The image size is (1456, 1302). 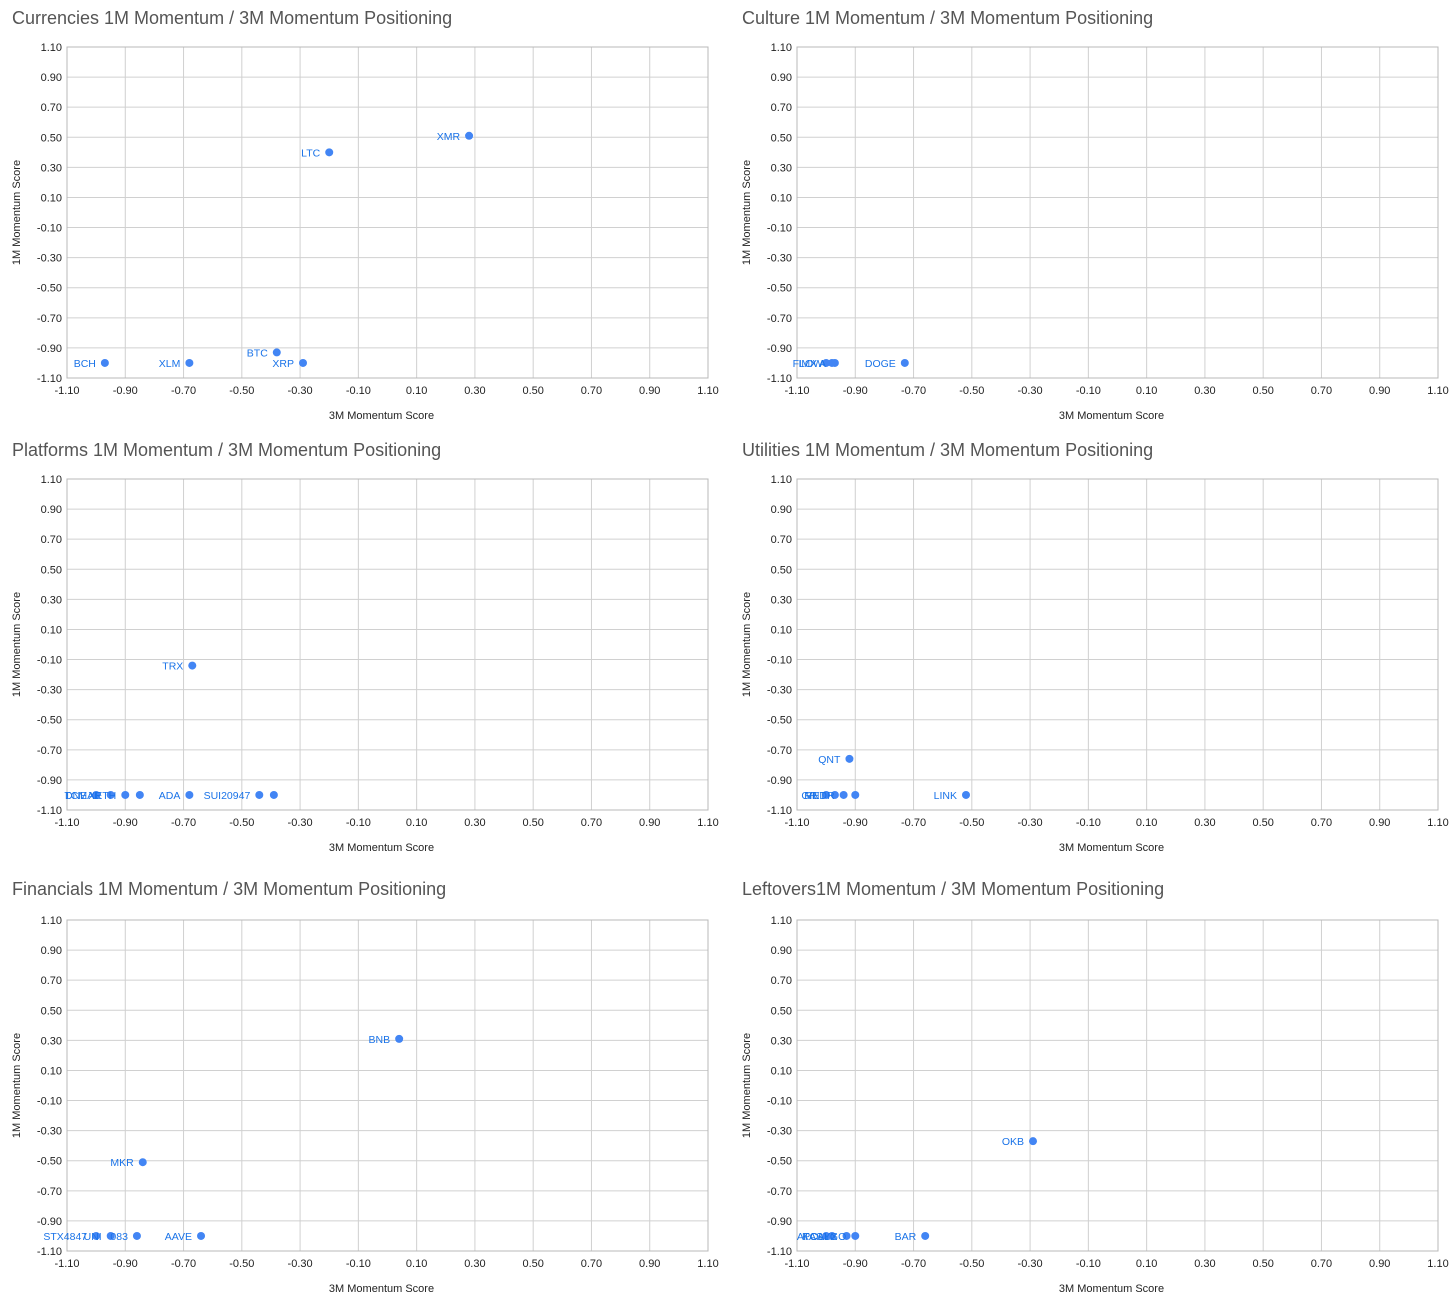 I want to click on y-tick-label: 1.10, so click(x=781, y=48).